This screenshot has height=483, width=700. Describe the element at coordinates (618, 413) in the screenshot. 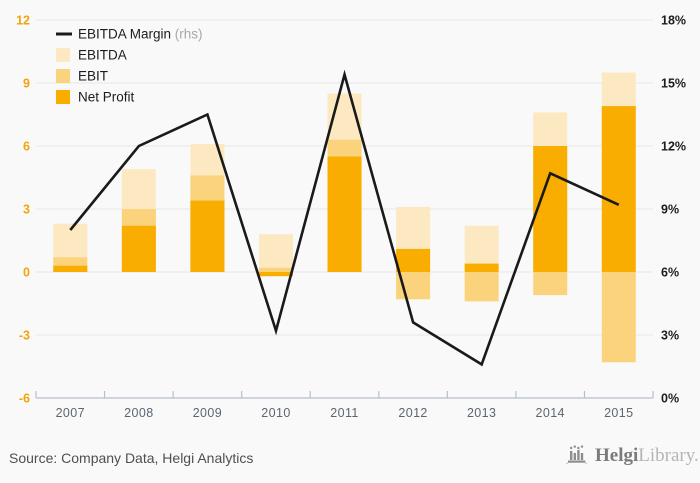

I see `x-axis-label: 2015` at that location.